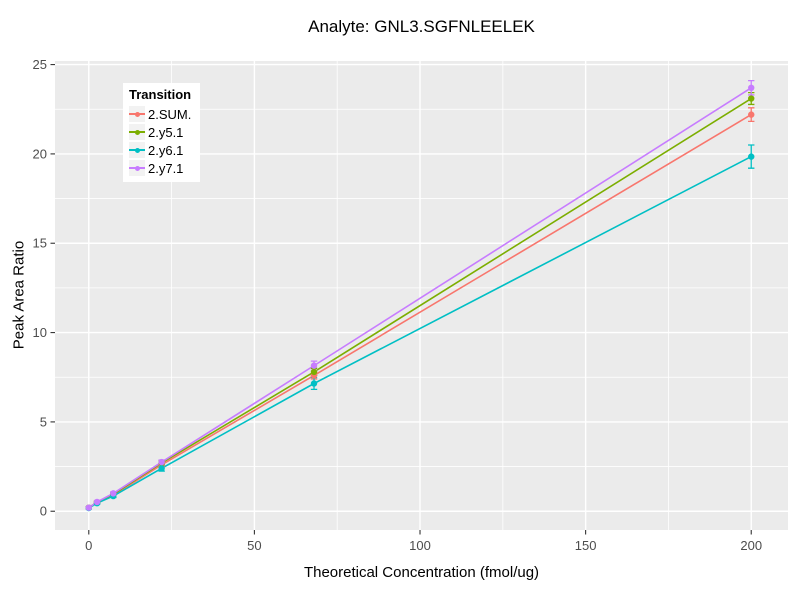 Image resolution: width=800 pixels, height=600 pixels. I want to click on y-tick-label: 15, so click(40, 243).